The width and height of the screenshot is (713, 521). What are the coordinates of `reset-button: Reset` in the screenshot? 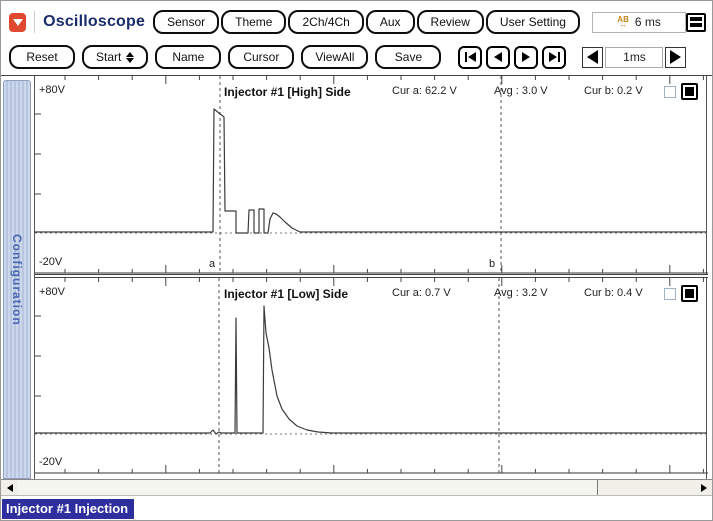 It's located at (42, 57).